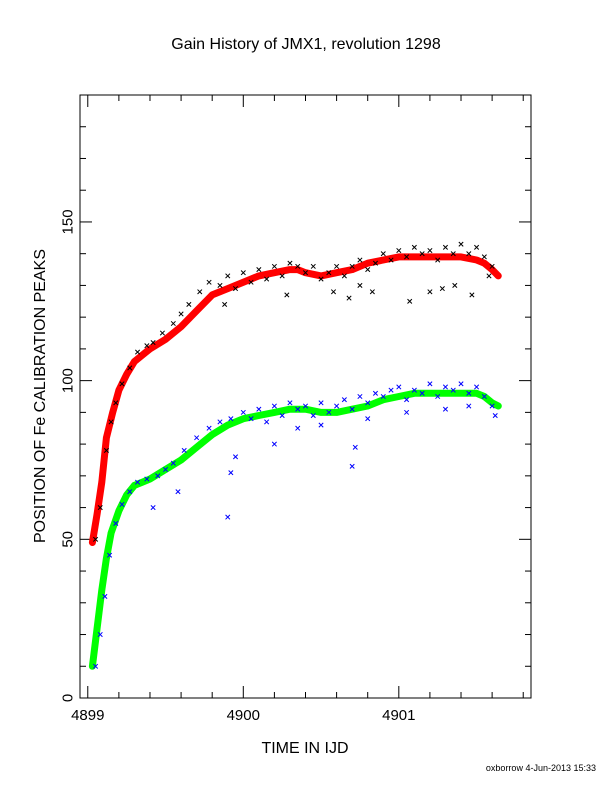 This screenshot has width=612, height=792. I want to click on chart-title: Gain History of JMX1, revolution 1298, so click(306, 44).